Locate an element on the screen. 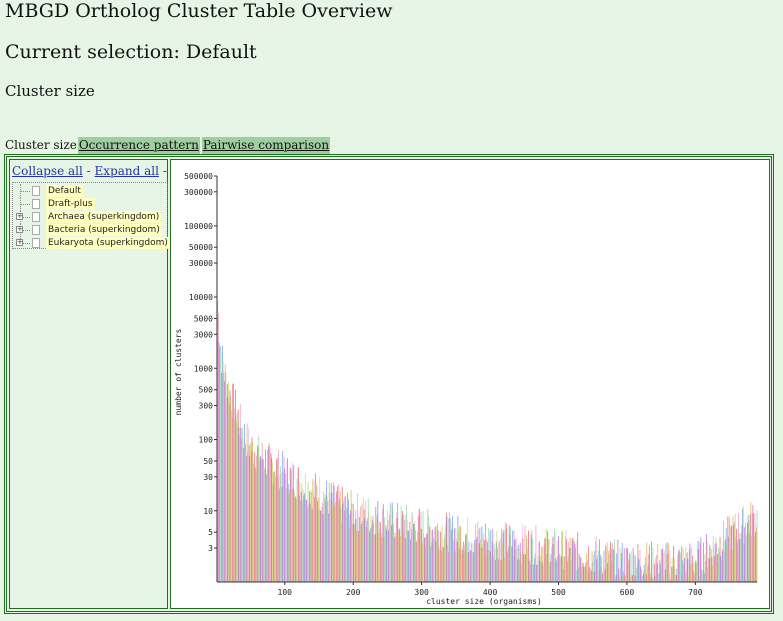 Image resolution: width=783 pixels, height=621 pixels. tree-item-label: Archaea (superkingdom) is located at coordinates (104, 217).